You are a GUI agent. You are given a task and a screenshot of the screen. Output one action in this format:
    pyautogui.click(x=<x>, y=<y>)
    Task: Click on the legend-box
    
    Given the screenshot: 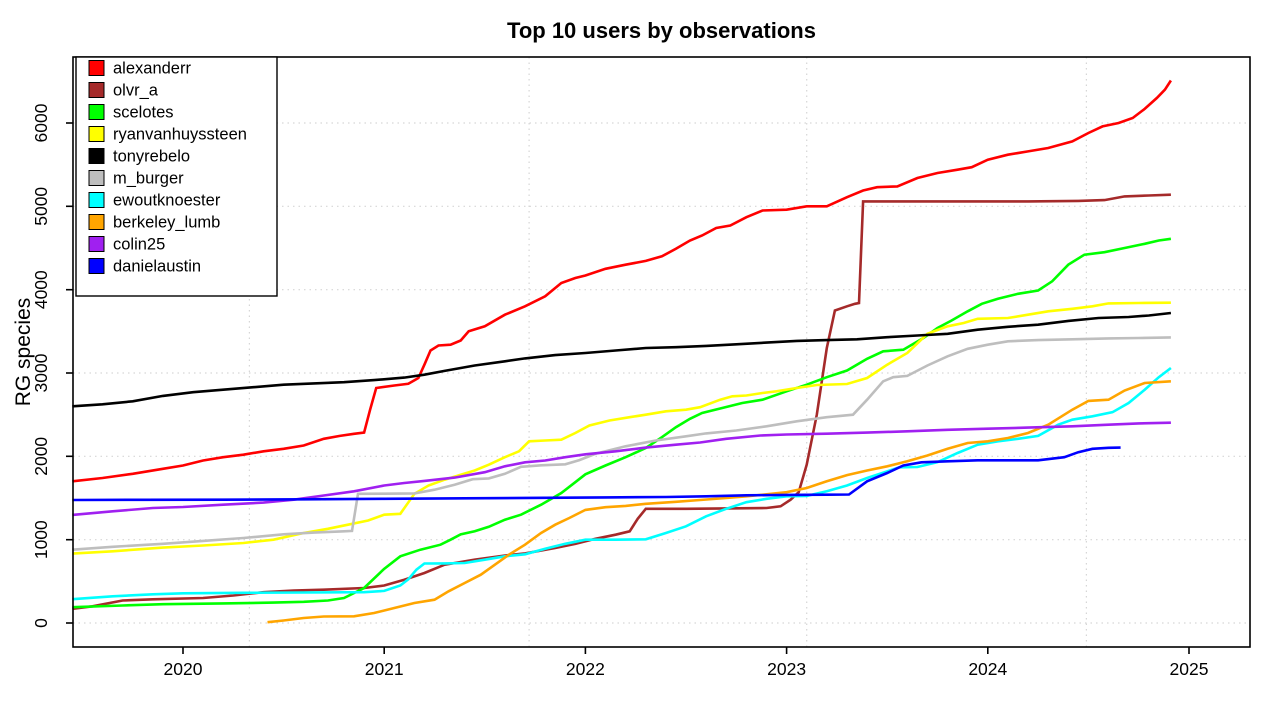 What is the action you would take?
    pyautogui.click(x=176, y=176)
    